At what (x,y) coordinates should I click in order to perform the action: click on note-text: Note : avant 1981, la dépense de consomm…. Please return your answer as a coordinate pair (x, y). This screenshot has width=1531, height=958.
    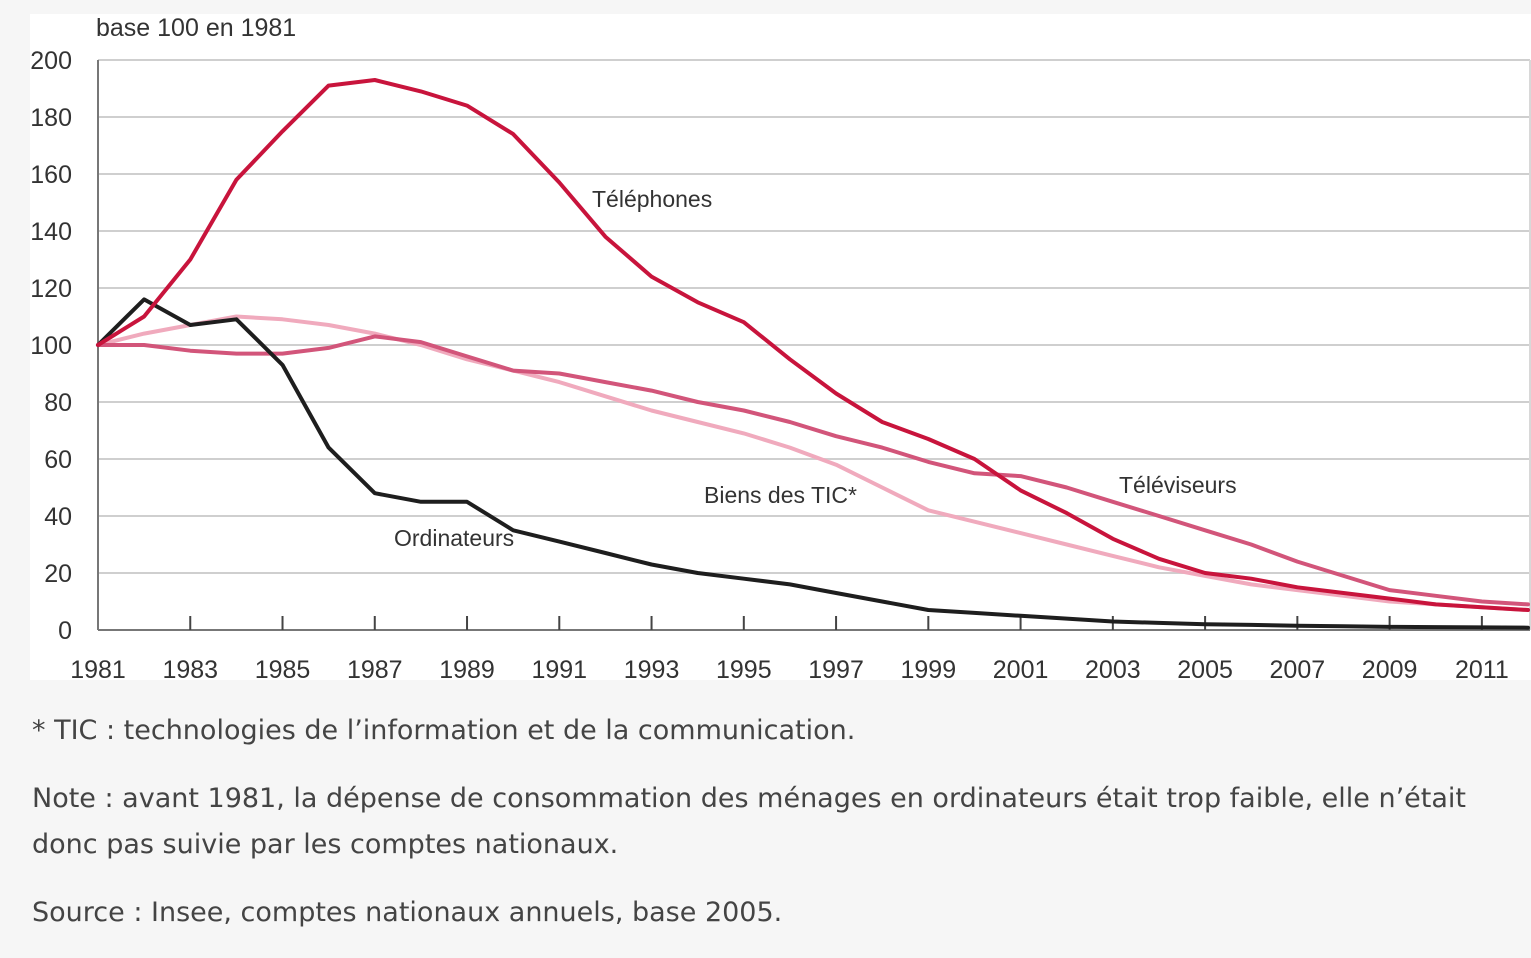
    Looking at the image, I should click on (749, 821).